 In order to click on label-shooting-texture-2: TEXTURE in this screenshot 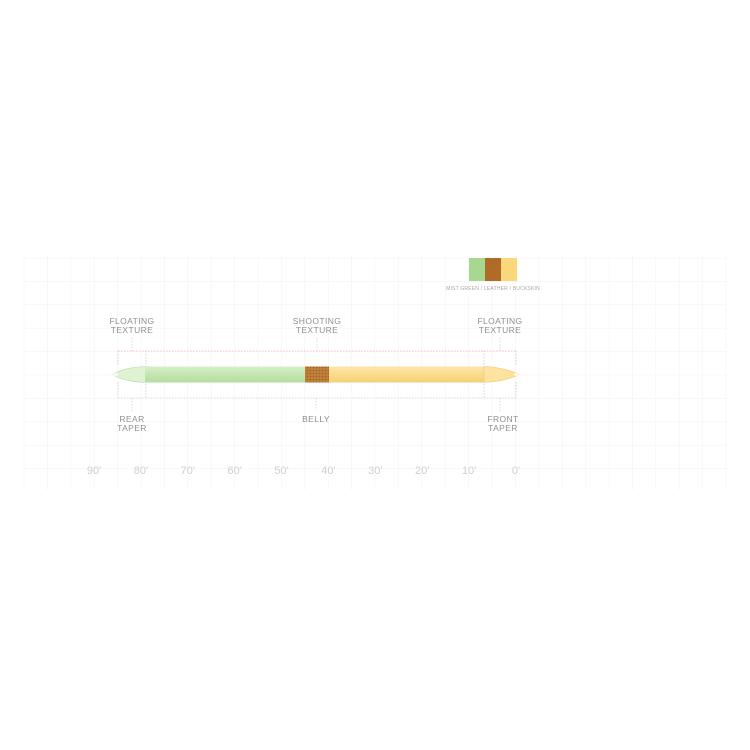, I will do `click(317, 330)`.